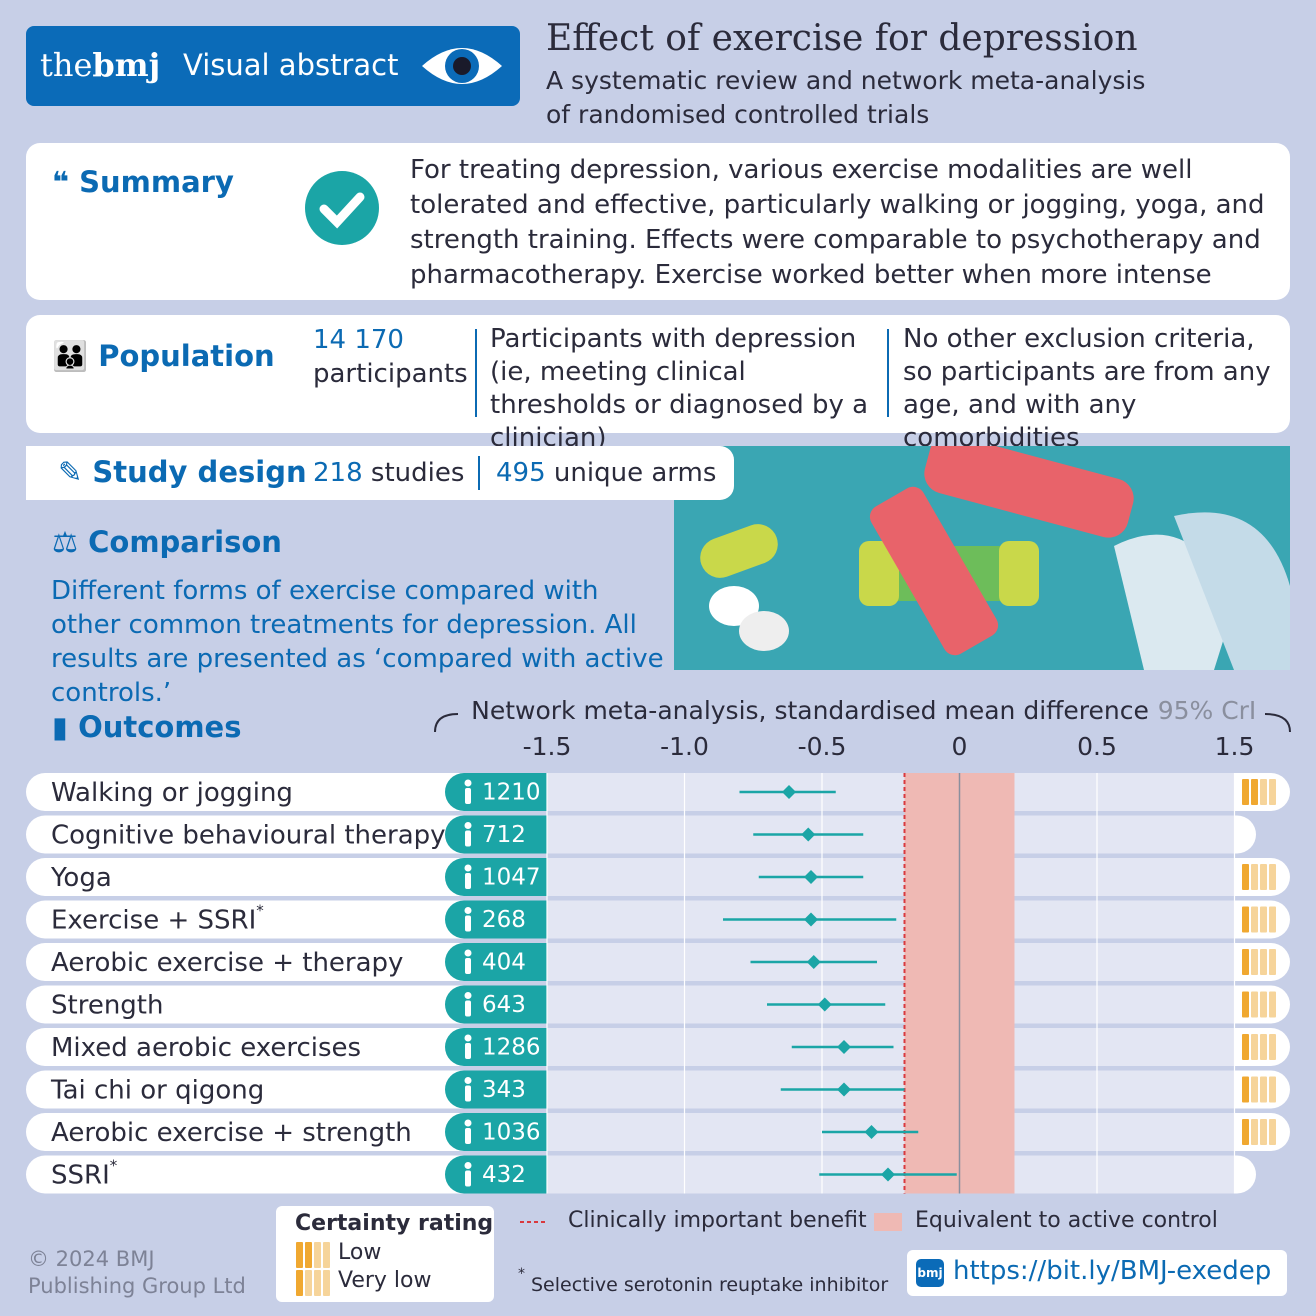 The image size is (1316, 1316). I want to click on row-label: Yoga, so click(81, 878).